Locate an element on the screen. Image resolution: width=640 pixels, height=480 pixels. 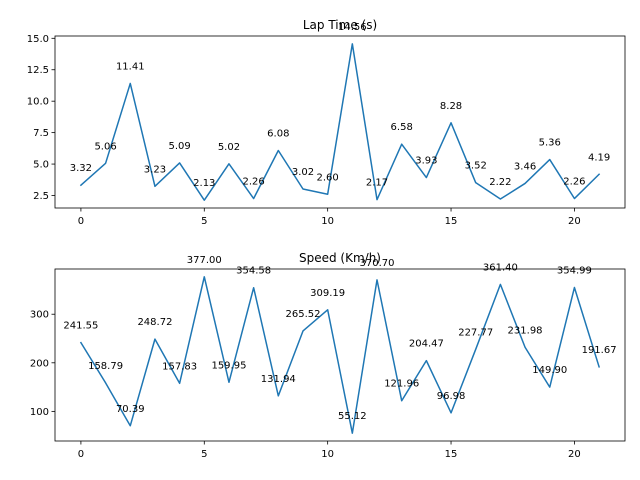
data-label: 309.19 is located at coordinates (327, 293).